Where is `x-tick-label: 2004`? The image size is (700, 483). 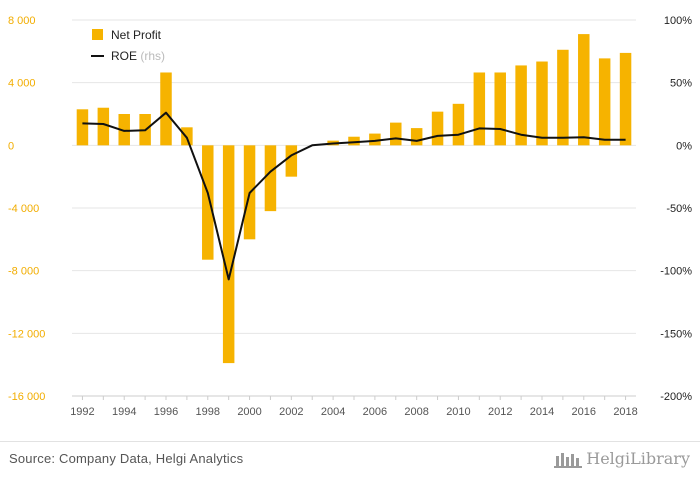 x-tick-label: 2004 is located at coordinates (333, 412).